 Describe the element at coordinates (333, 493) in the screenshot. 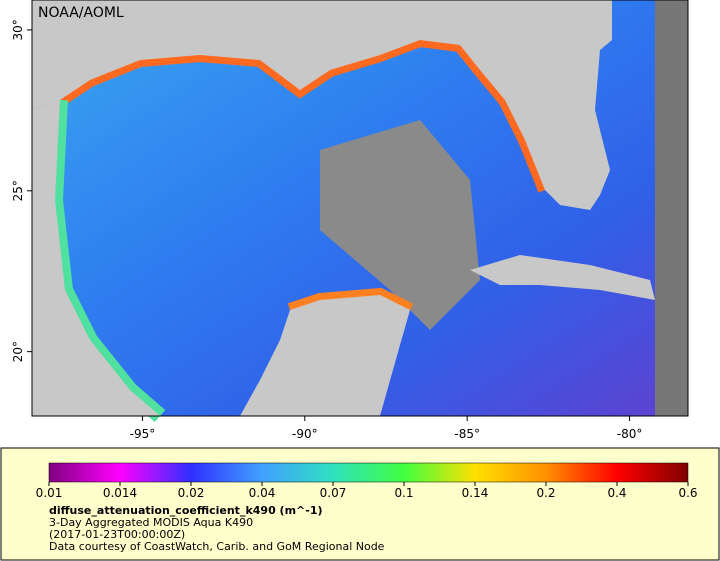

I see `colorbar-tick-label: 0.07` at that location.